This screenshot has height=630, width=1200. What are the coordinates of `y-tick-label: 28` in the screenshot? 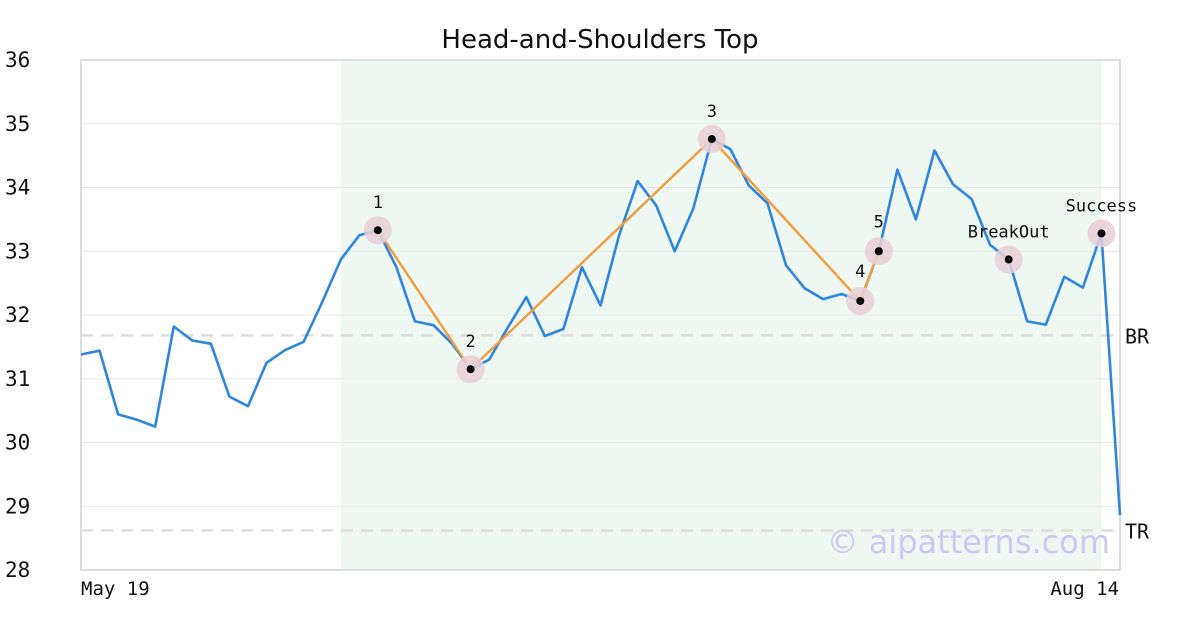 It's located at (17, 570).